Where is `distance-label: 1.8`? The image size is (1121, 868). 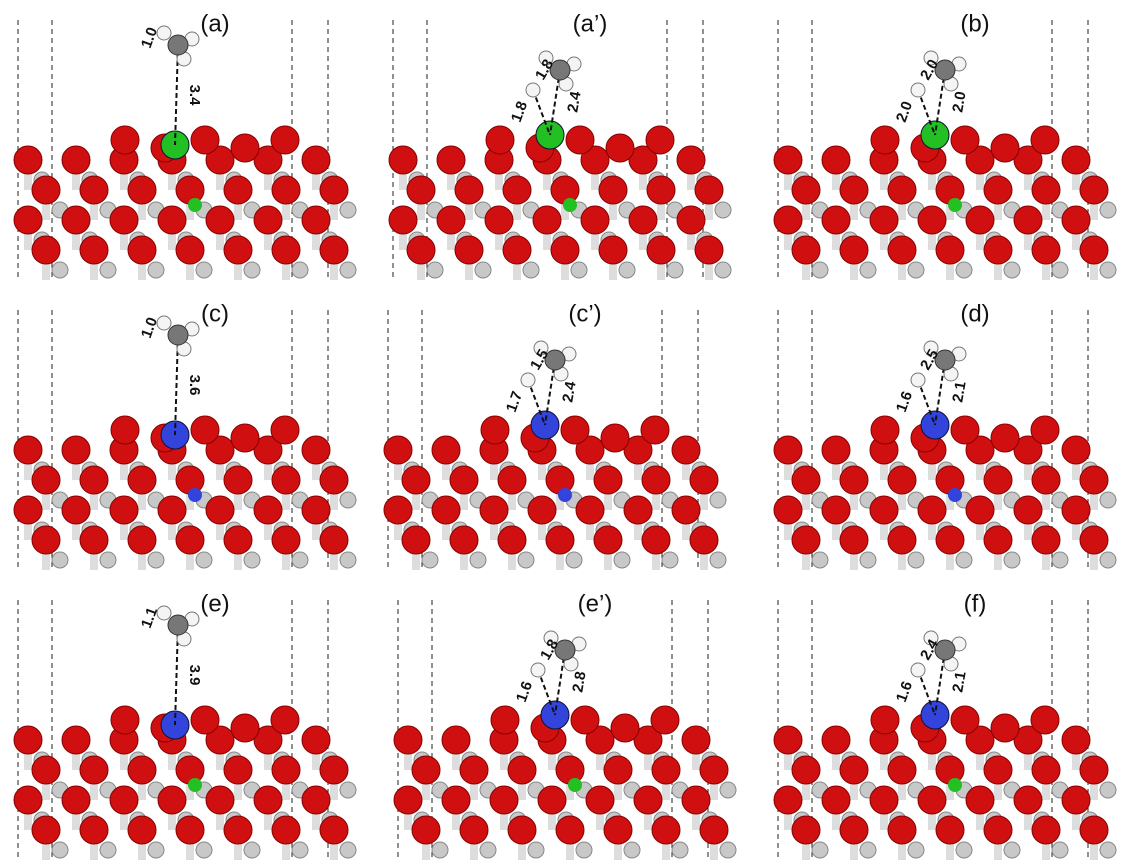
distance-label: 1.8 is located at coordinates (549, 649).